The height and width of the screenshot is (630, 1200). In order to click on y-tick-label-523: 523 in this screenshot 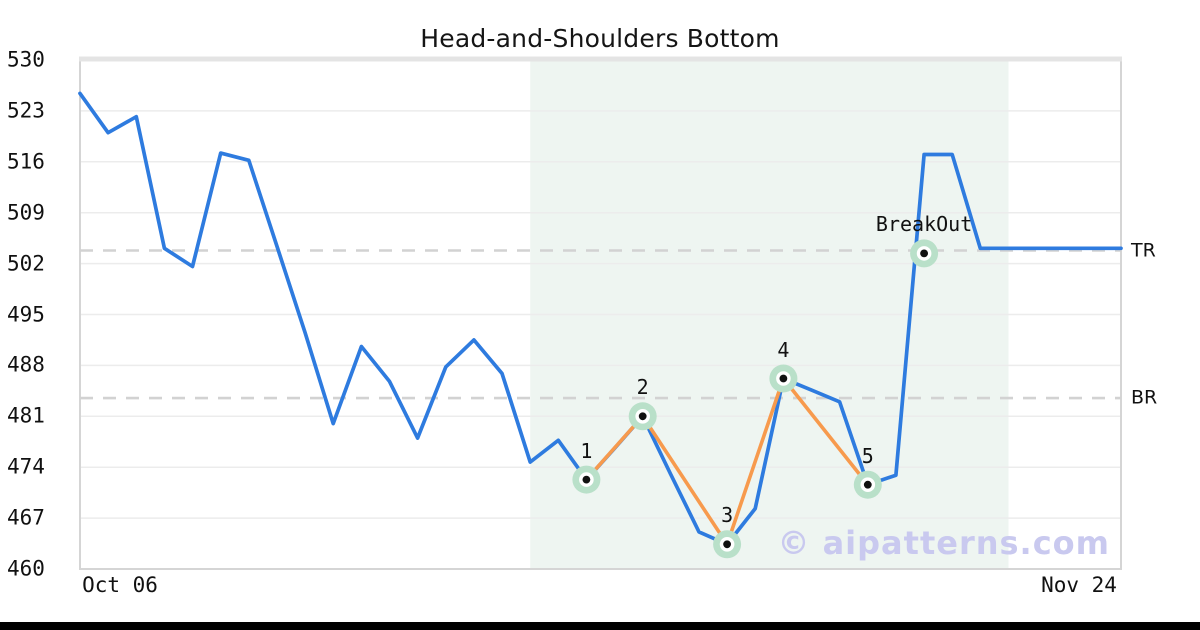, I will do `click(26, 110)`.